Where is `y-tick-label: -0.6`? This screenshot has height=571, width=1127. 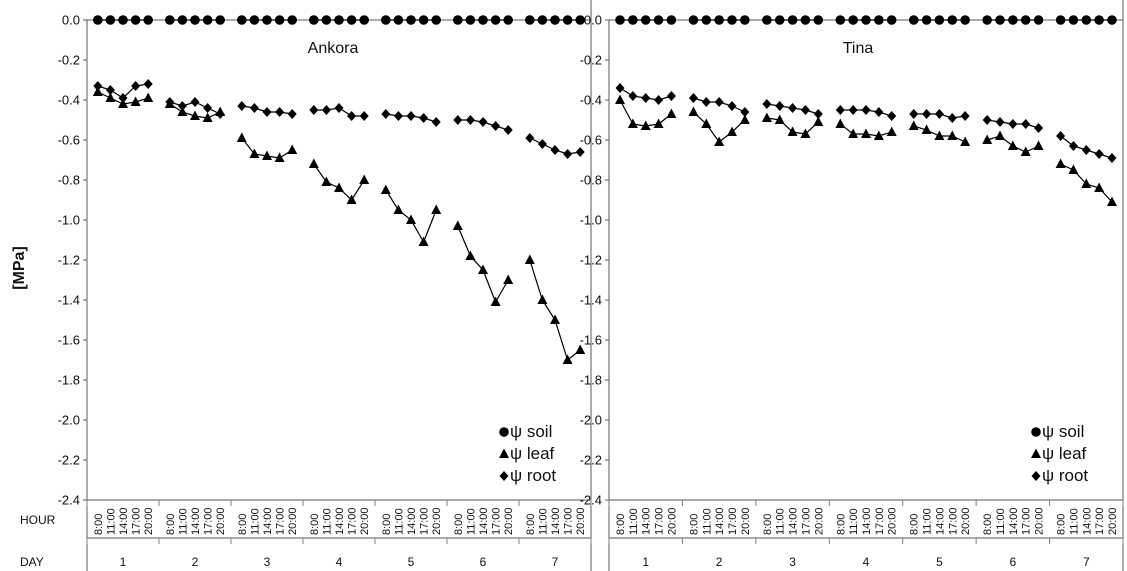
y-tick-label: -0.6 is located at coordinates (591, 140).